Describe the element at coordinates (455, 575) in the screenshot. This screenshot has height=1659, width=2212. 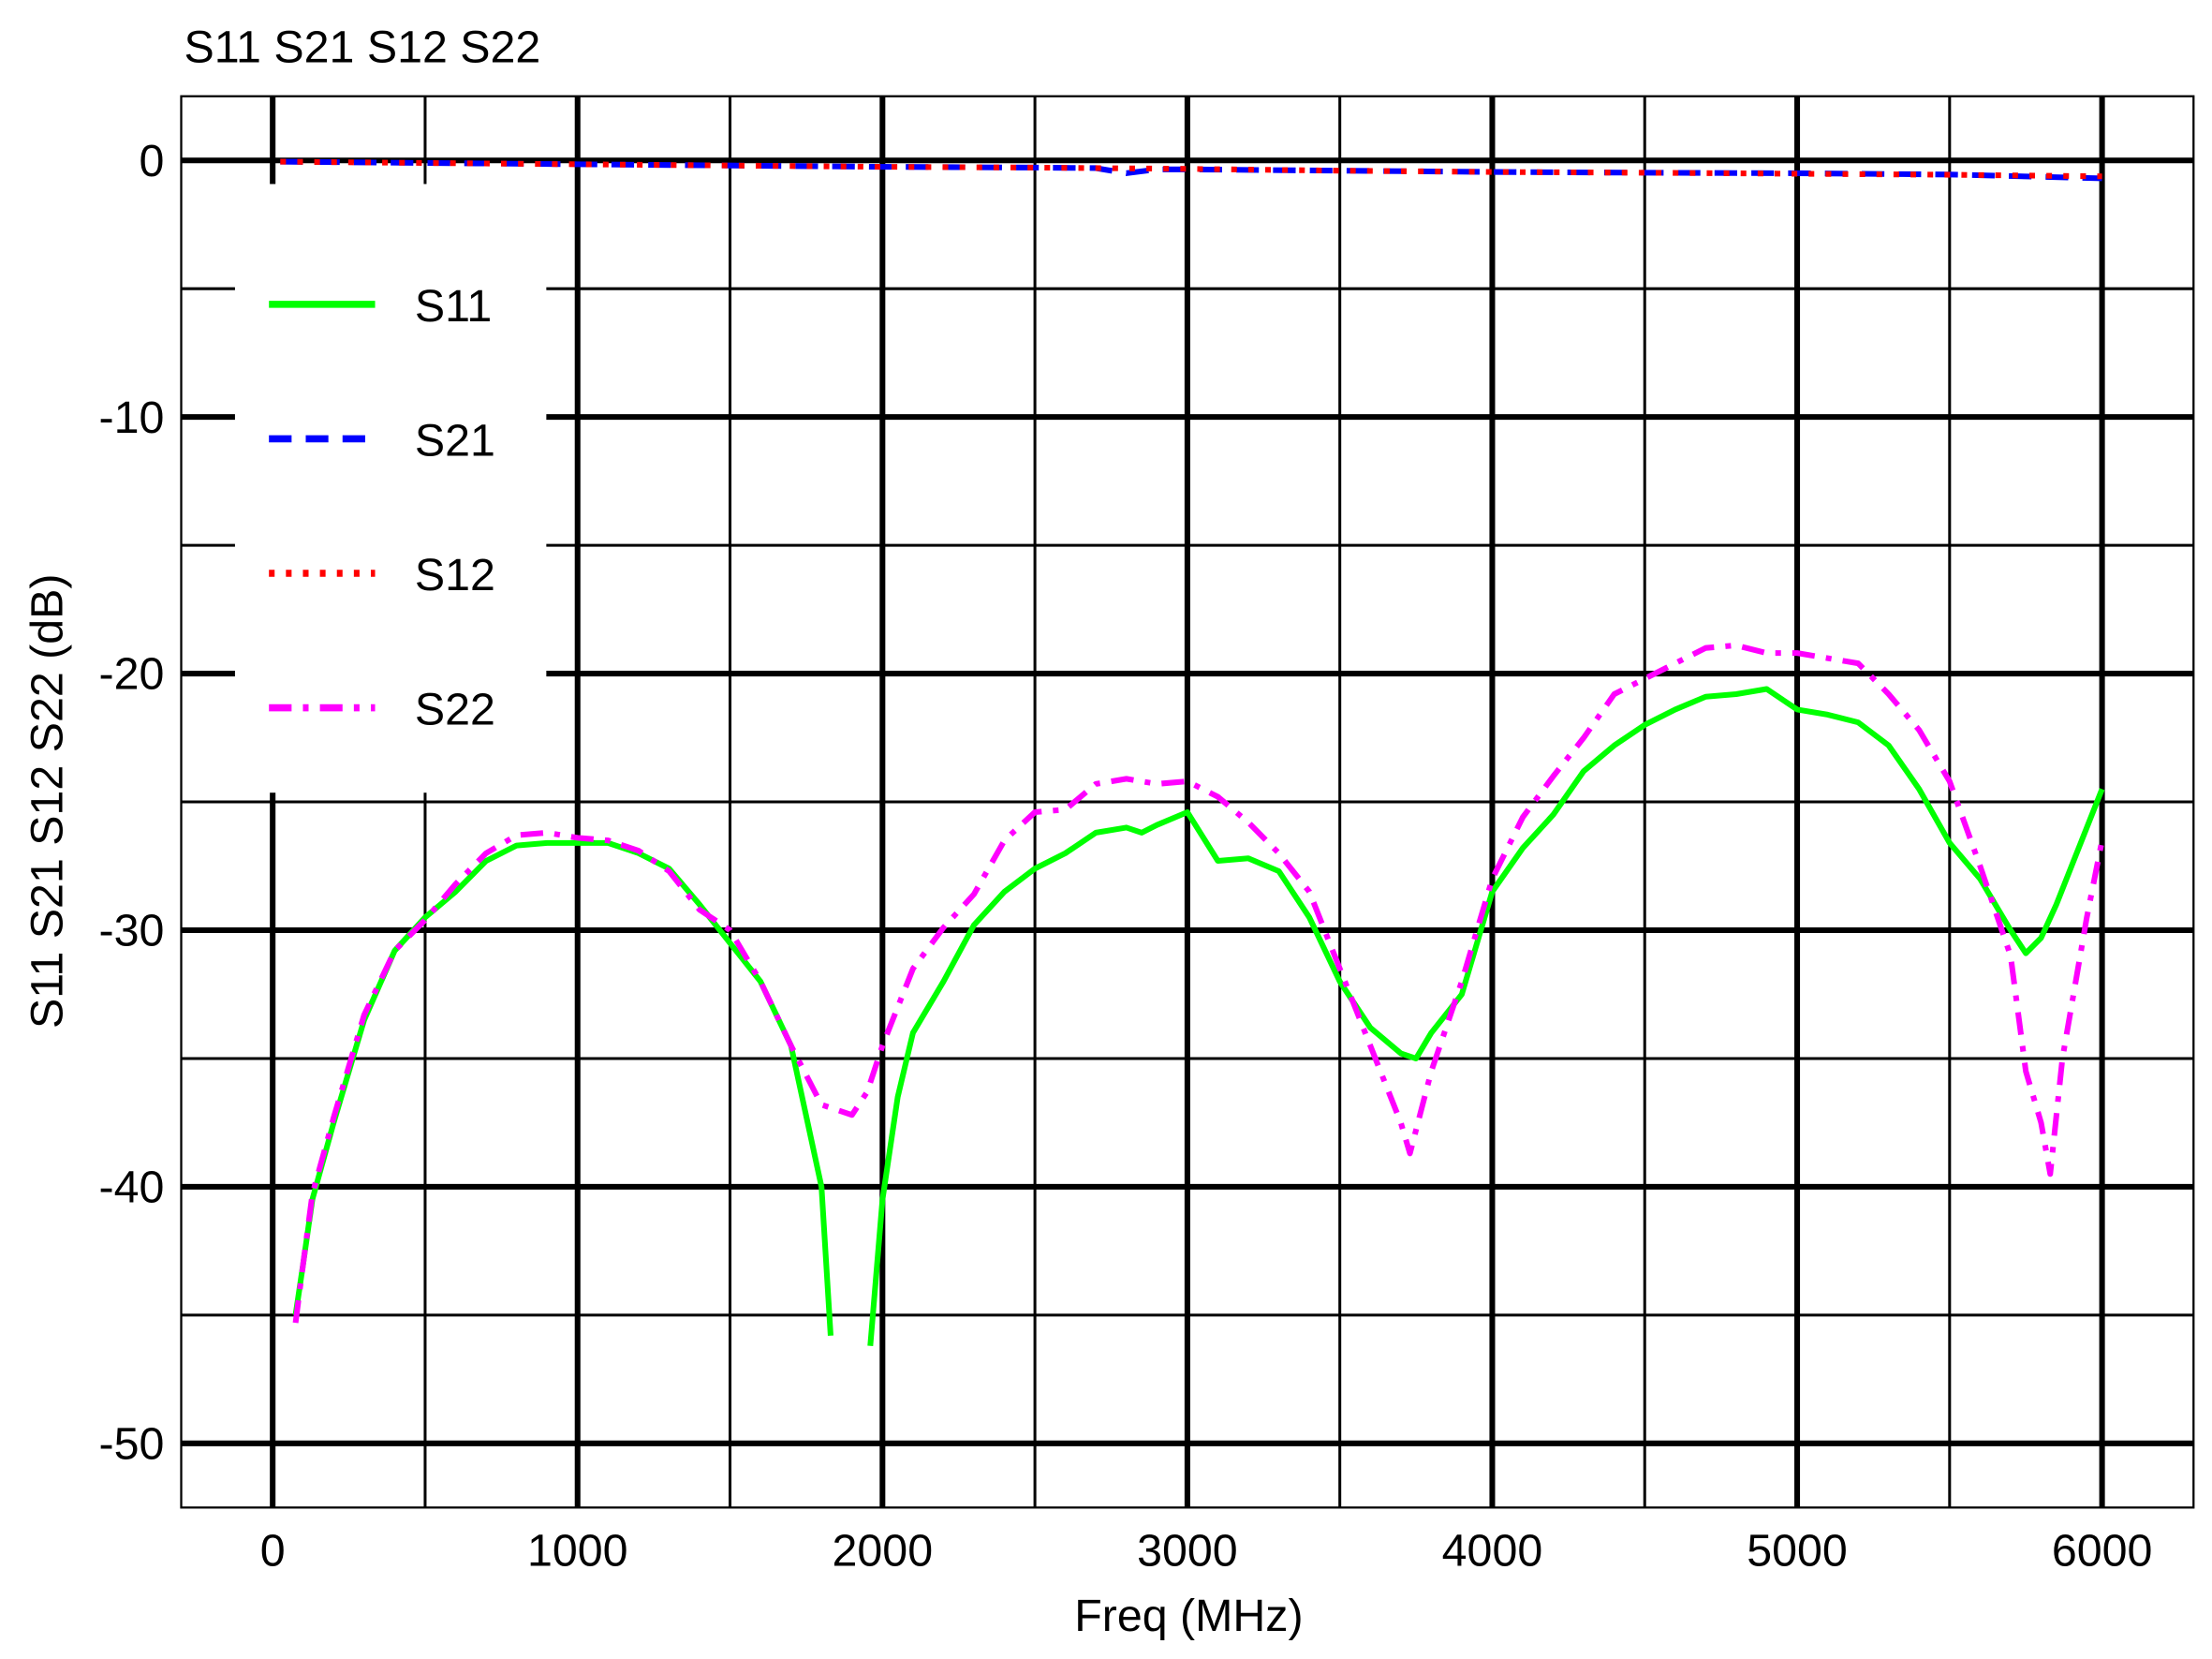
I see `legend-label: S12` at that location.